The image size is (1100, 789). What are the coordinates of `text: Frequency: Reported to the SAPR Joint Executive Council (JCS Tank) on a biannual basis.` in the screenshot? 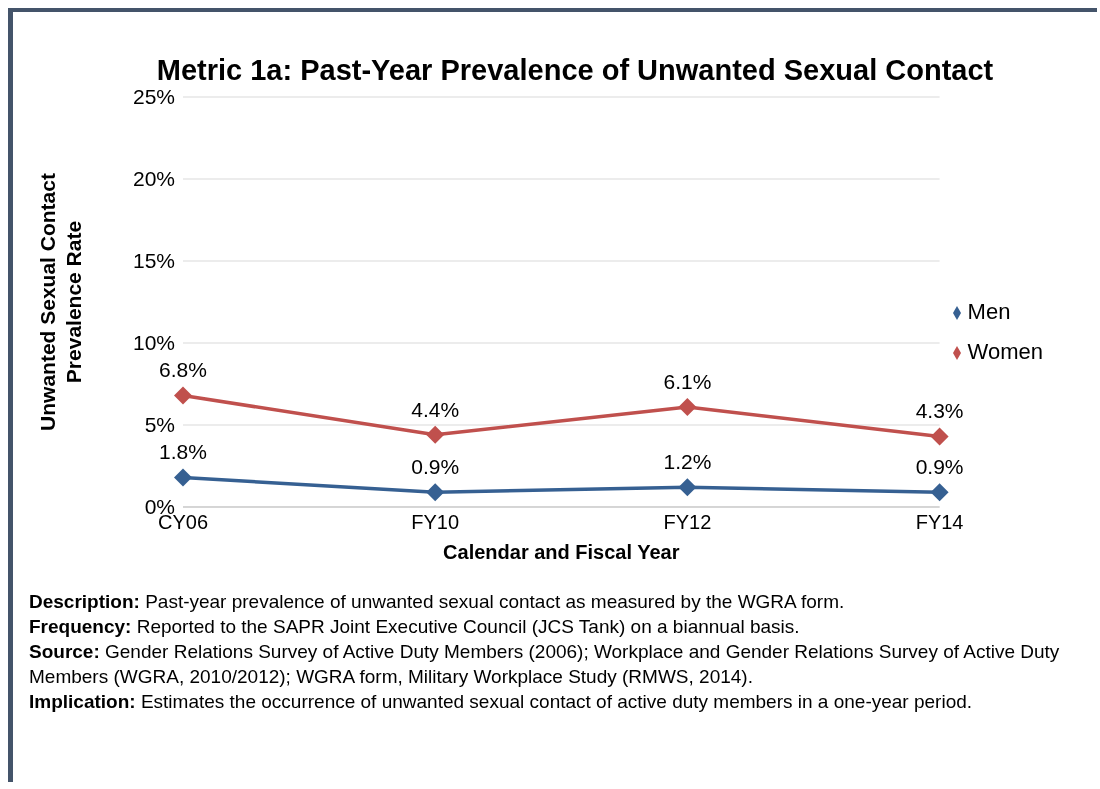 It's located at (415, 627).